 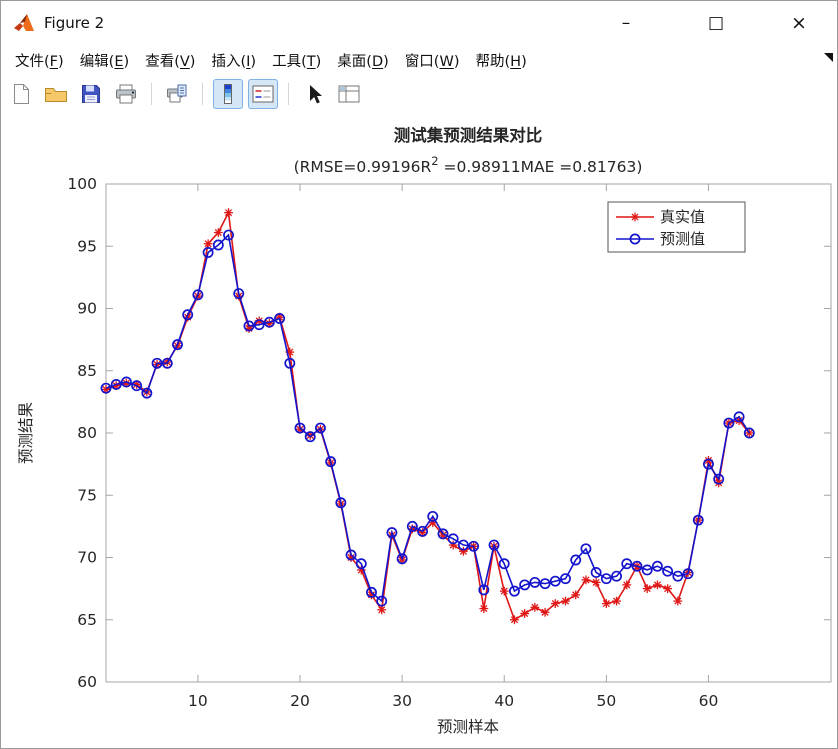 What do you see at coordinates (87, 246) in the screenshot?
I see `y-tick-label: 95` at bounding box center [87, 246].